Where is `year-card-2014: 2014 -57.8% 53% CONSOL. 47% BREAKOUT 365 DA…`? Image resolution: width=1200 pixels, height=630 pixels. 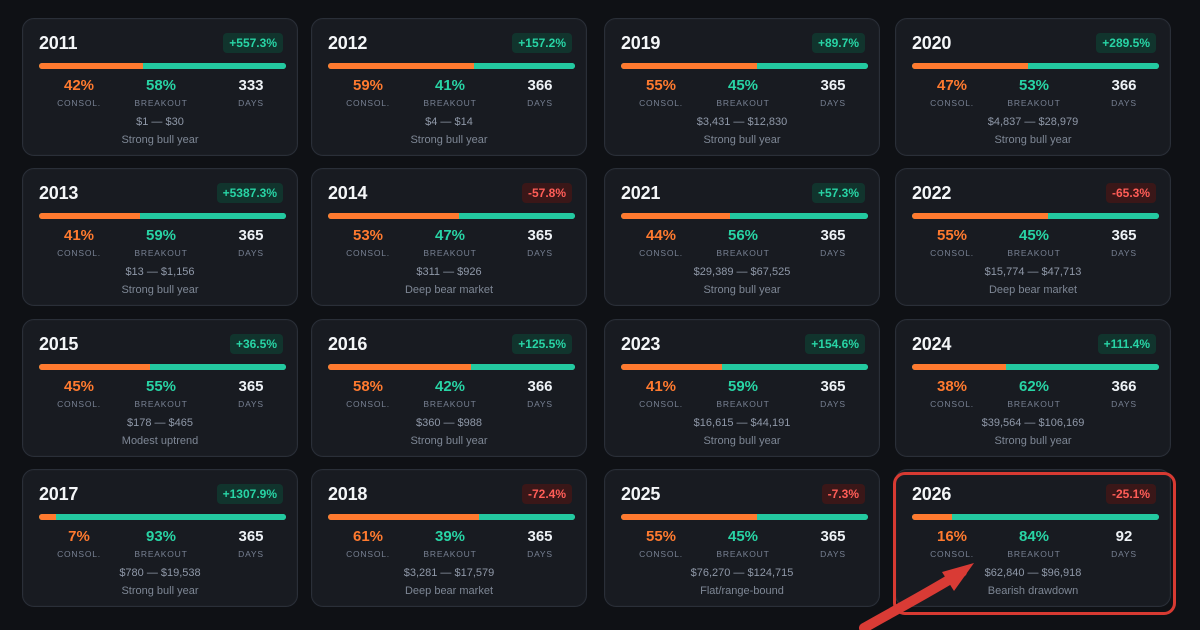
year-card-2014: 2014 -57.8% 53% CONSOL. 47% BREAKOUT 365 DA… is located at coordinates (449, 237).